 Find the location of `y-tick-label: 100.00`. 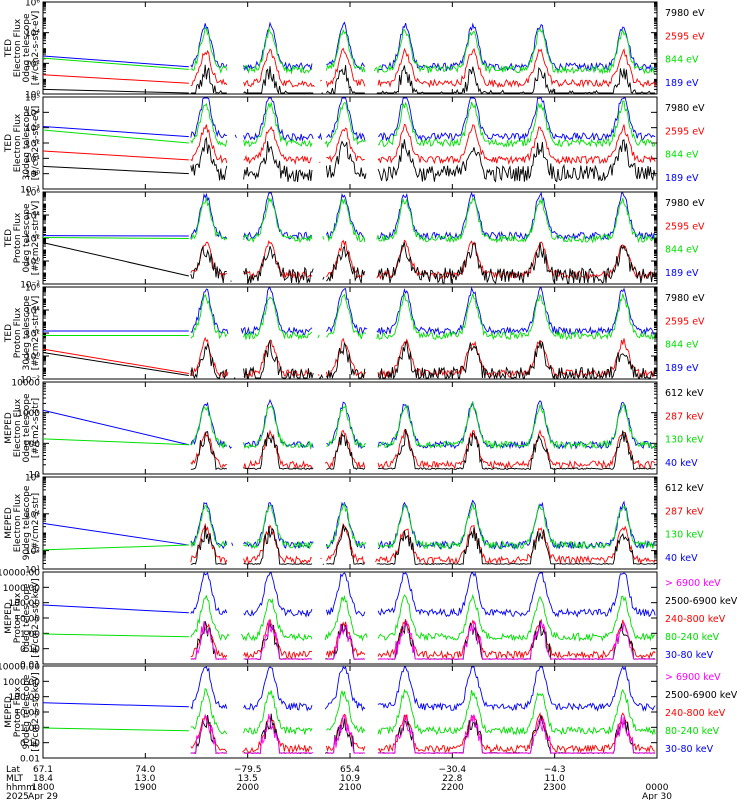

y-tick-label: 100.00 is located at coordinates (25, 604).